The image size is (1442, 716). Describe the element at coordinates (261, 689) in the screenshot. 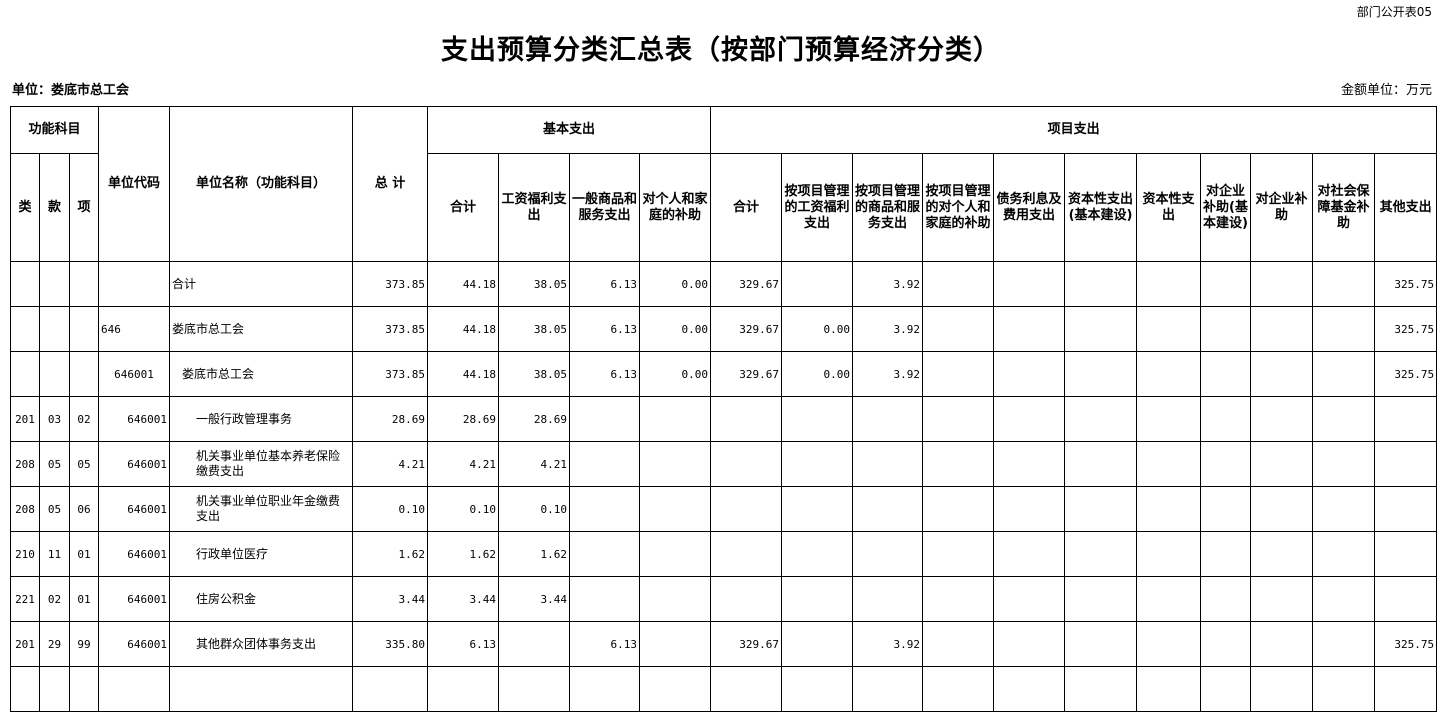

I see `cell-name` at that location.